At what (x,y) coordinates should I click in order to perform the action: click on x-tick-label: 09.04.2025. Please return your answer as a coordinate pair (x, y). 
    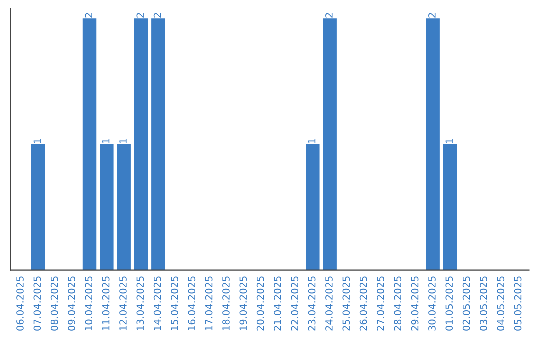
    Looking at the image, I should click on (72, 303).